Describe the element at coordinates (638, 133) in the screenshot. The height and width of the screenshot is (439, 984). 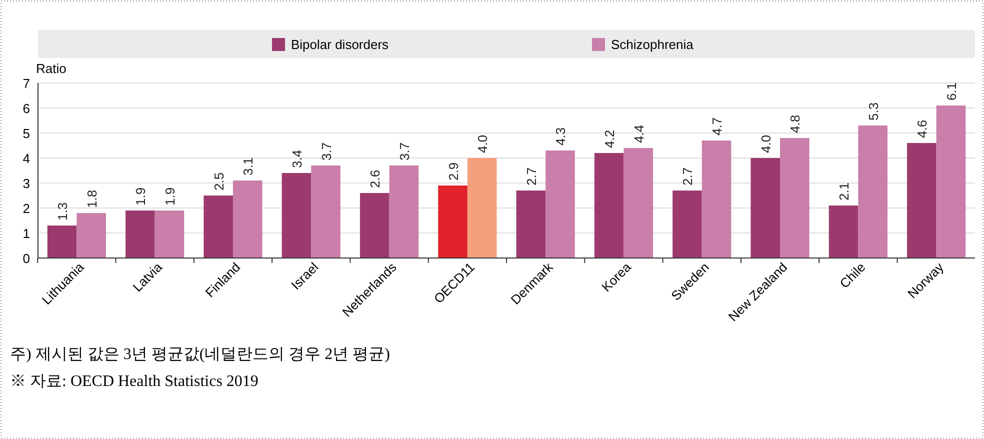
I see `data-label: 4.4` at that location.